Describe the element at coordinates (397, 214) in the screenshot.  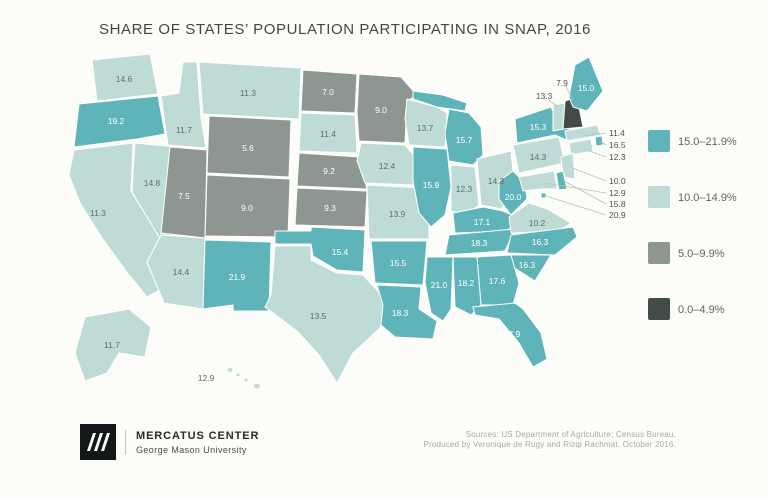
I see `value-label-mo: 13.9` at that location.